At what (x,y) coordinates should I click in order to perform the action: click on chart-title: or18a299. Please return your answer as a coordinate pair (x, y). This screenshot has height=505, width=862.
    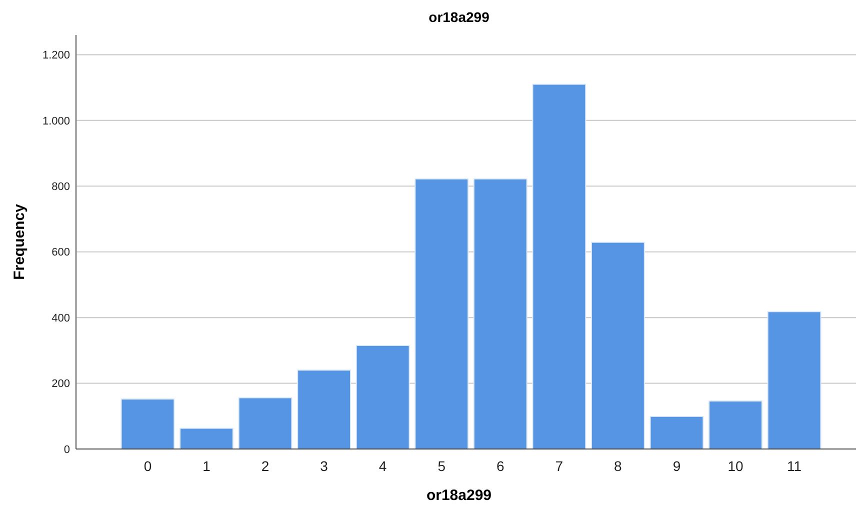
    Looking at the image, I should click on (459, 17).